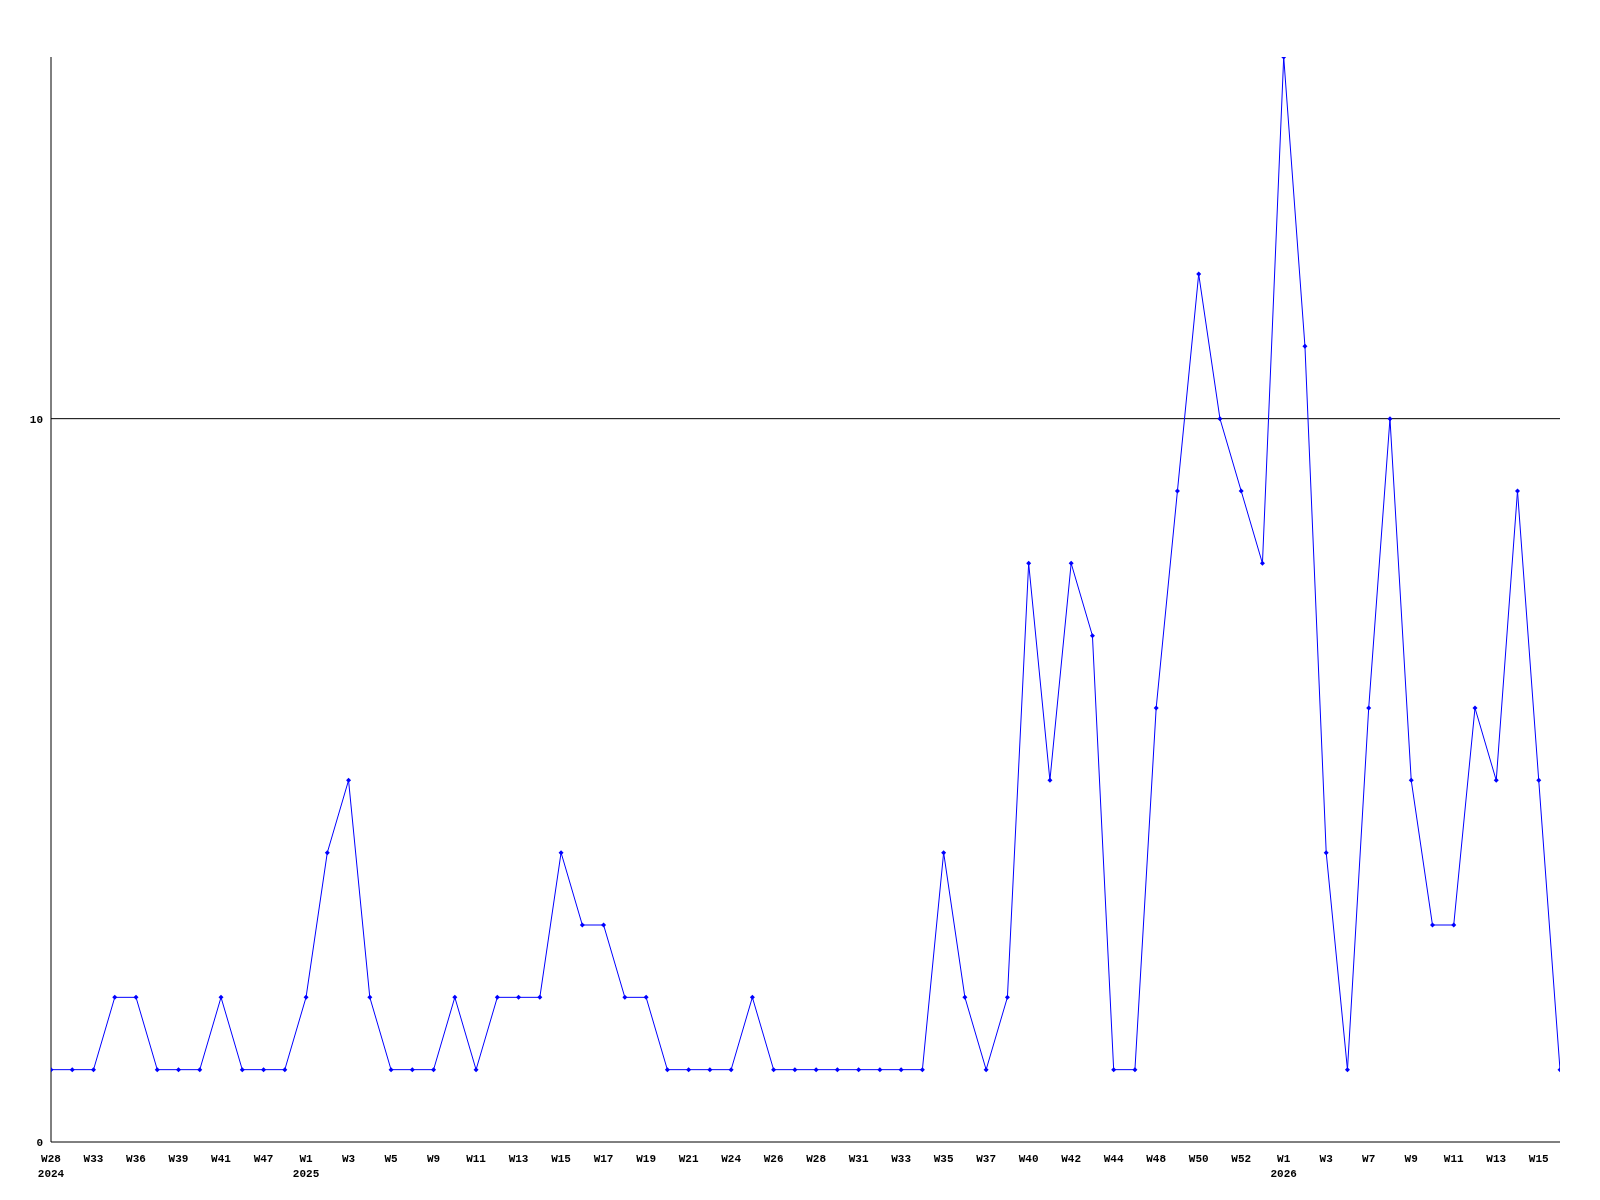  I want to click on x-tick-label: W17, so click(603, 1159).